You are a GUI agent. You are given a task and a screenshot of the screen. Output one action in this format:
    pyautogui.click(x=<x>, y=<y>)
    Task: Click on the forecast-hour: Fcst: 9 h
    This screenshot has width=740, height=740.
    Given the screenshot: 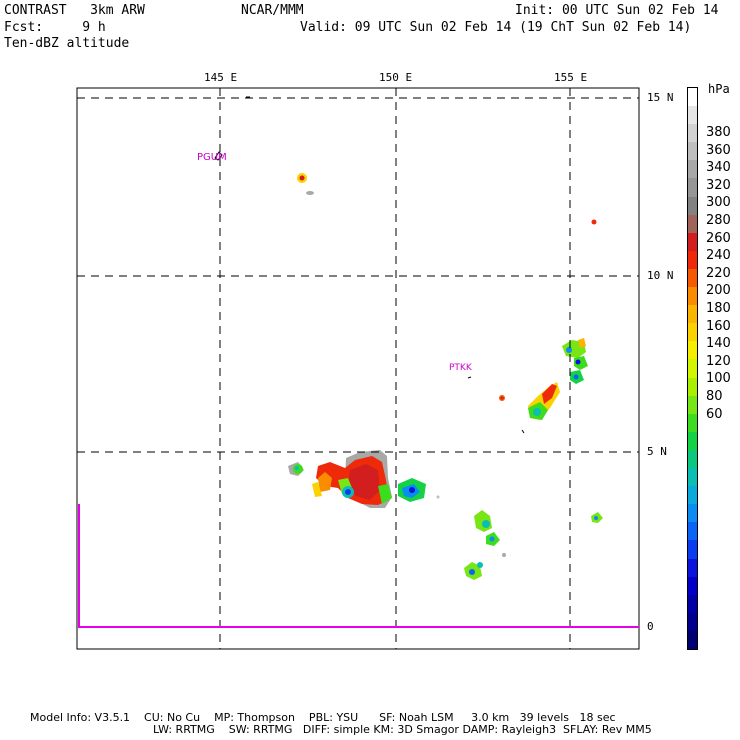 What is the action you would take?
    pyautogui.click(x=55, y=27)
    